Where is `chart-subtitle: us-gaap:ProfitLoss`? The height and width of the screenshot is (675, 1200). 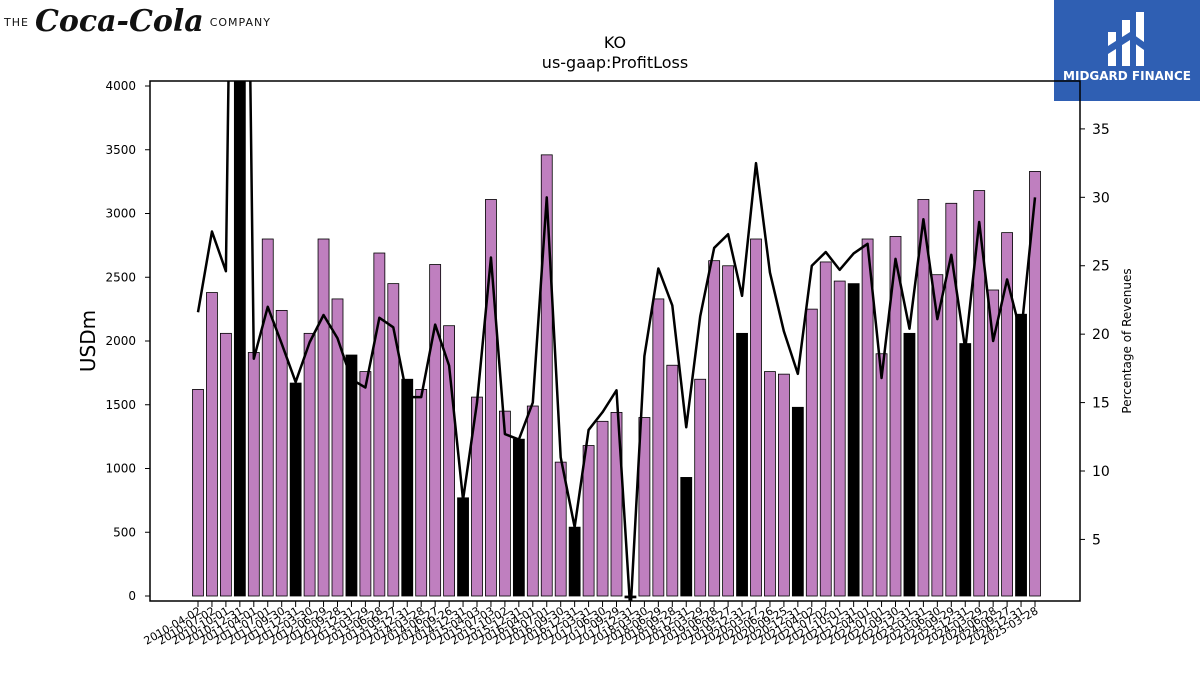
chart-subtitle: us-gaap:ProfitLoss is located at coordinates (615, 62).